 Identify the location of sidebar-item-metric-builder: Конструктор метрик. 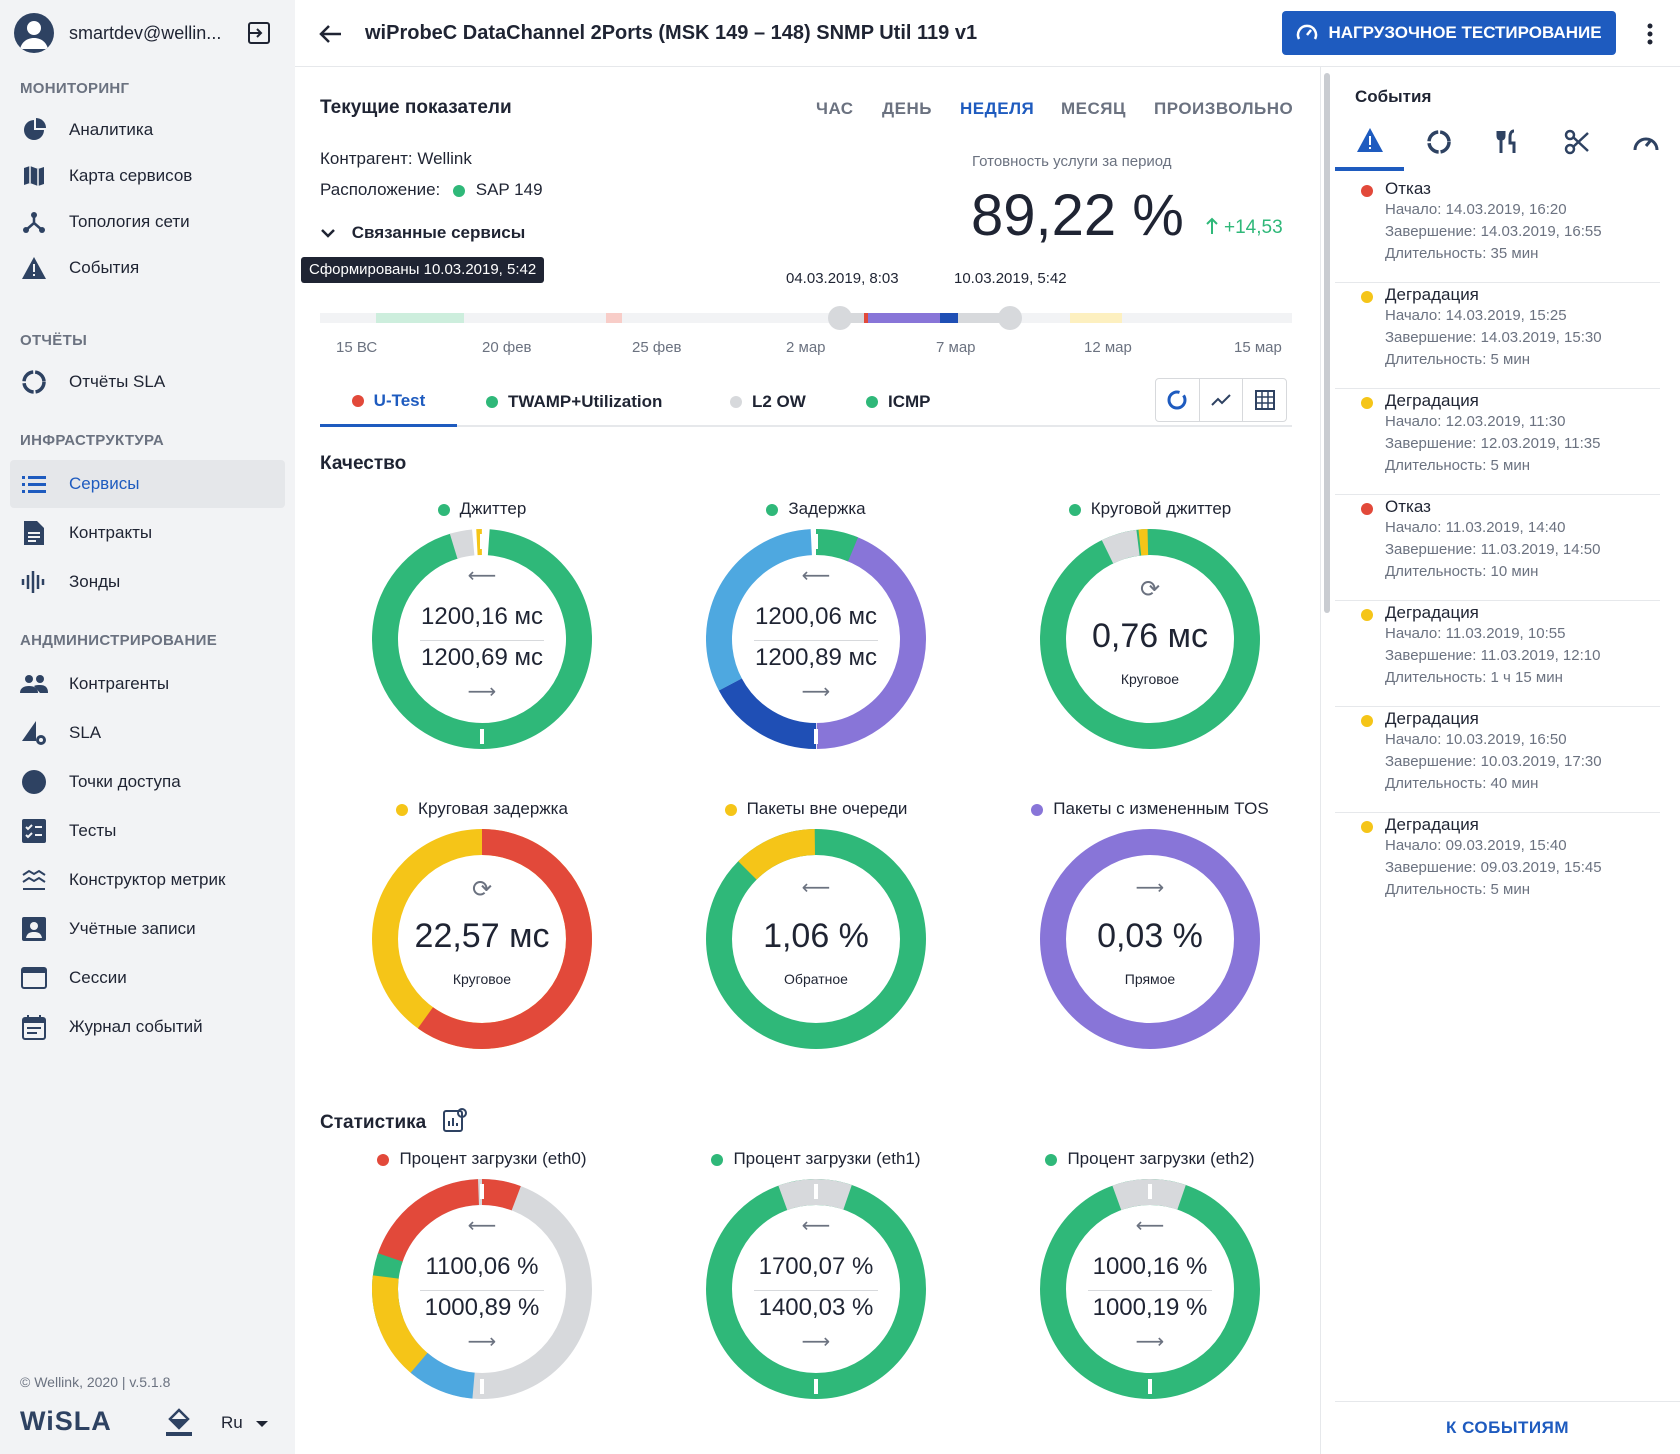
(147, 880).